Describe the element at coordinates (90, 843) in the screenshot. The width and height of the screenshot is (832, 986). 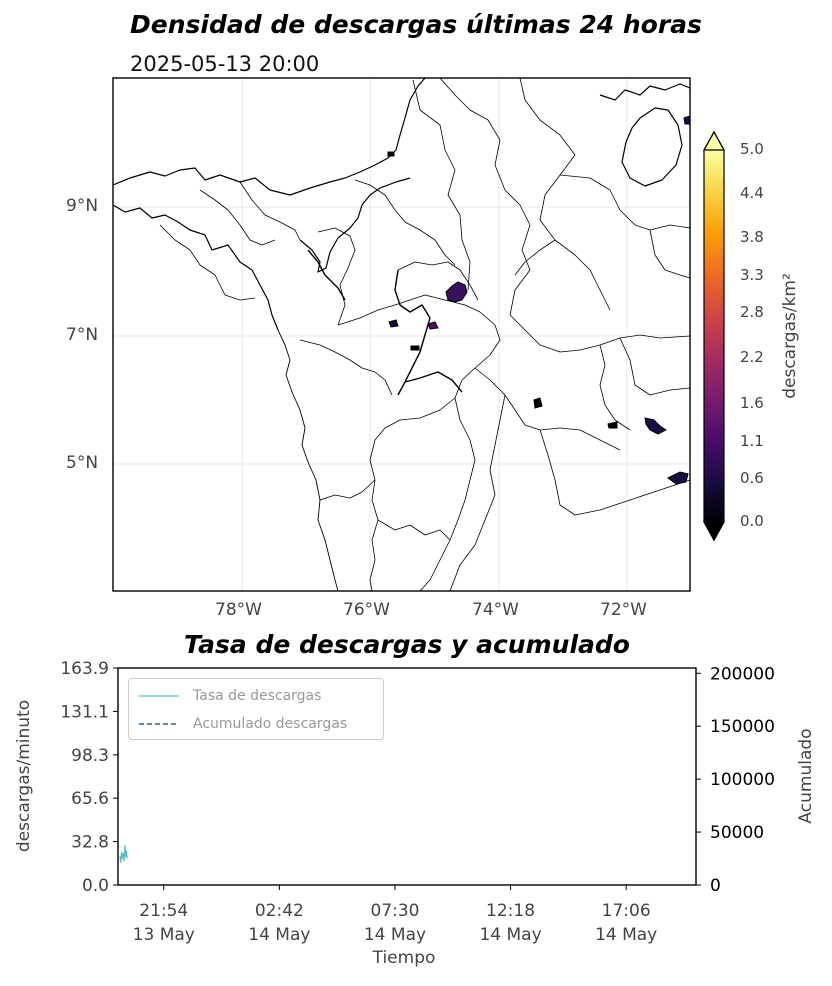
I see `y-tick-label: 32.8` at that location.